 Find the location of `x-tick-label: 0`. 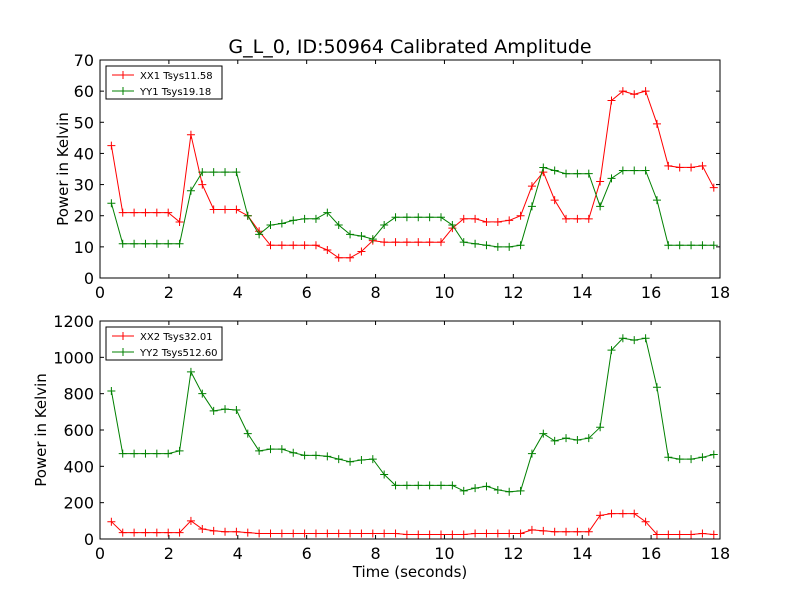

x-tick-label: 0 is located at coordinates (100, 553).